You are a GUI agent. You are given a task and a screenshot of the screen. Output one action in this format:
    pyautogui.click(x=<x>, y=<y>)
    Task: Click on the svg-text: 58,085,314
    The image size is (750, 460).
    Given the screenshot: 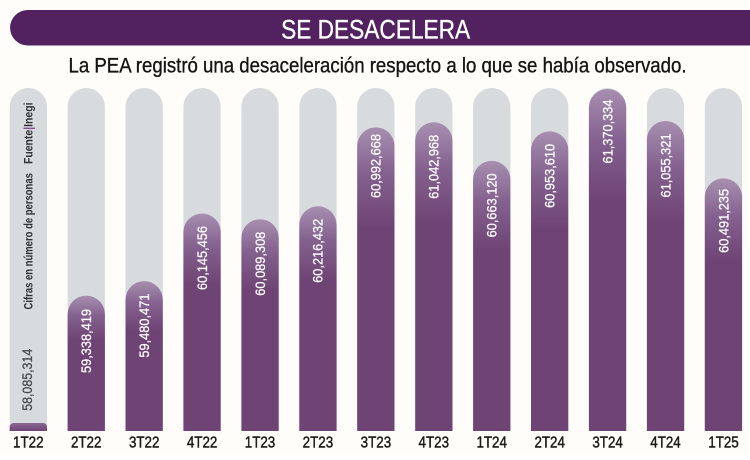 What is the action you would take?
    pyautogui.click(x=28, y=380)
    